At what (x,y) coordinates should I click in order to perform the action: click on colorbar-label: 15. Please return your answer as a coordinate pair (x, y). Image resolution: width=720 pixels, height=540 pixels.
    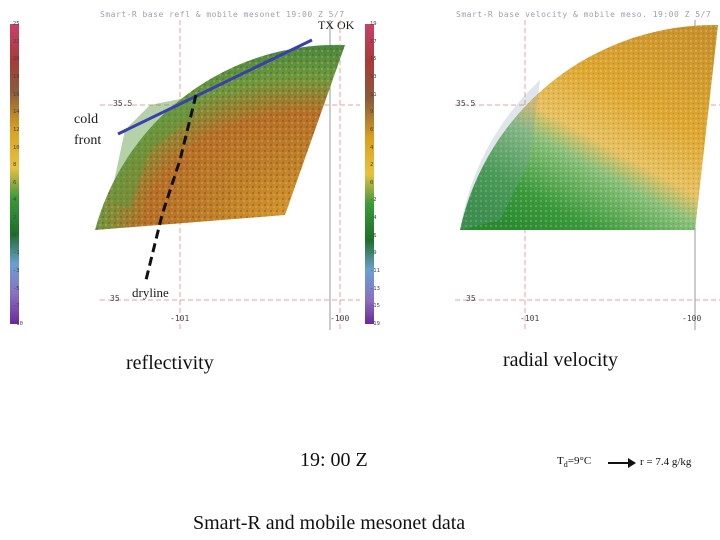
    Looking at the image, I should click on (373, 59).